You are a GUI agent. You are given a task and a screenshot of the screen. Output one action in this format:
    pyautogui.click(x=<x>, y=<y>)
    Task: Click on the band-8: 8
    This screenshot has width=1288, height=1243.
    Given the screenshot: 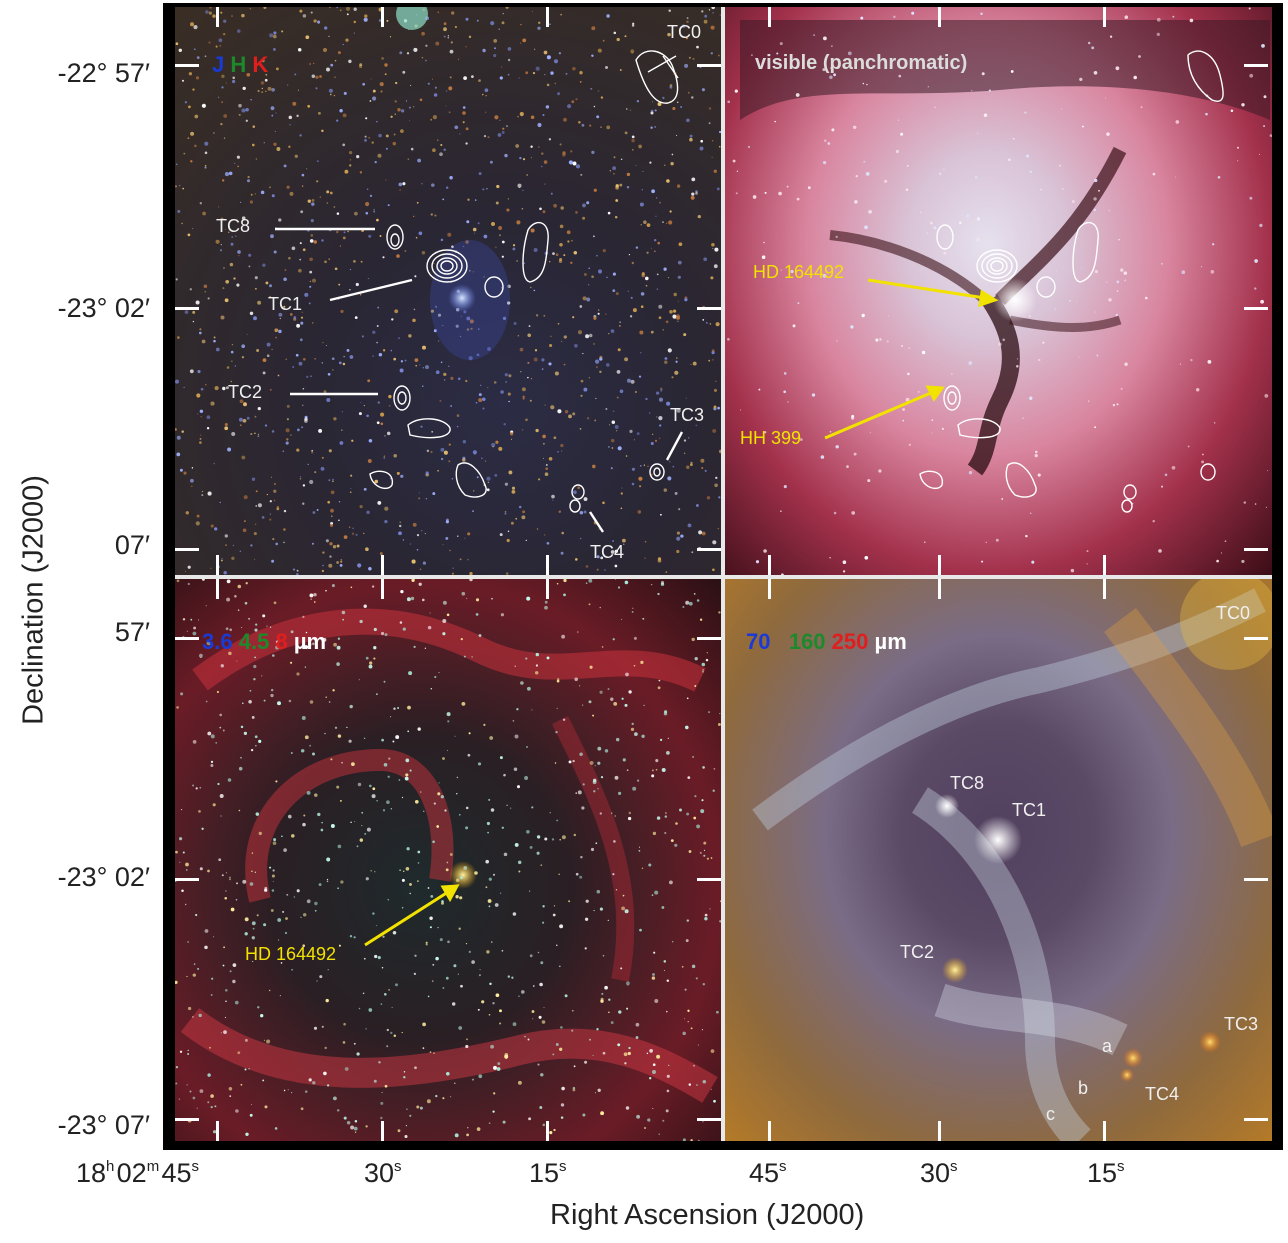 What is the action you would take?
    pyautogui.click(x=281, y=641)
    